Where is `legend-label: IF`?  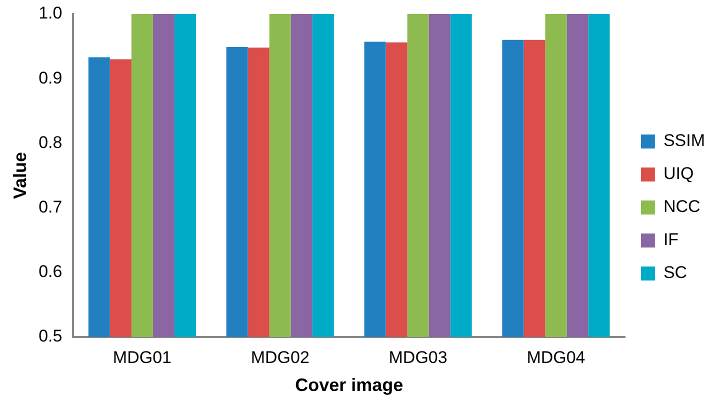
legend-label: IF is located at coordinates (671, 240).